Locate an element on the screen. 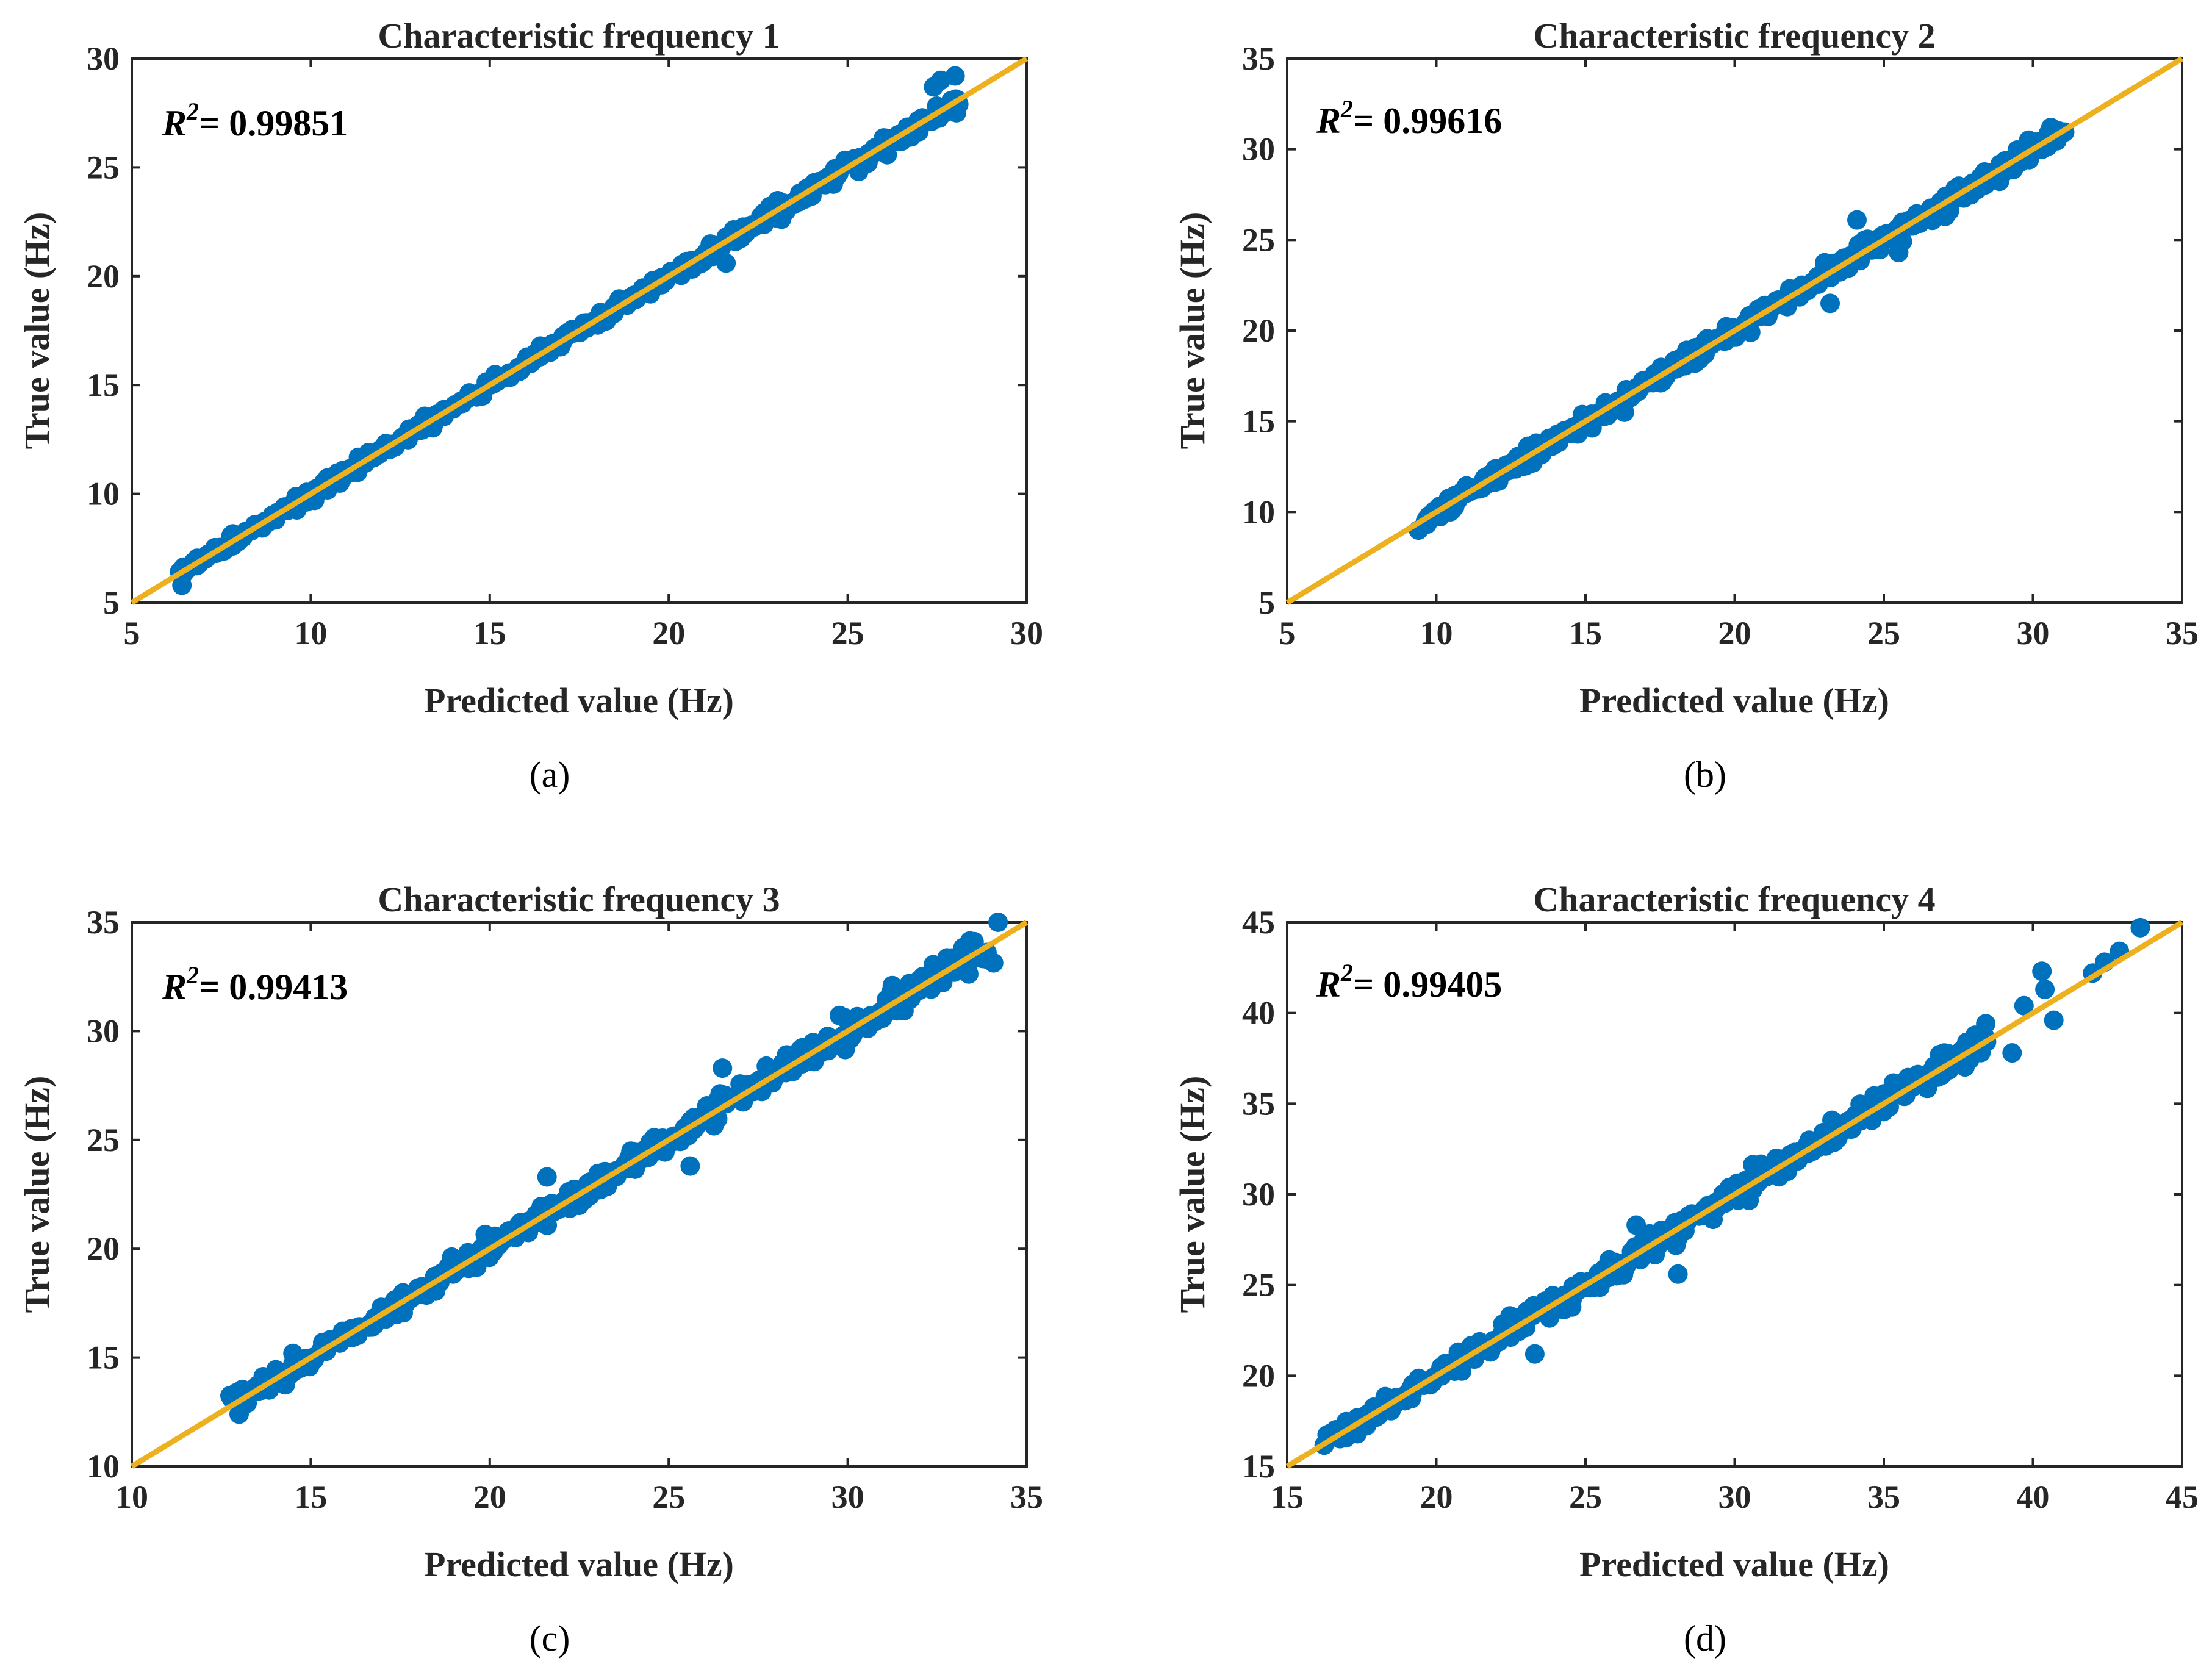  panel-caption: (b) is located at coordinates (1705, 775).